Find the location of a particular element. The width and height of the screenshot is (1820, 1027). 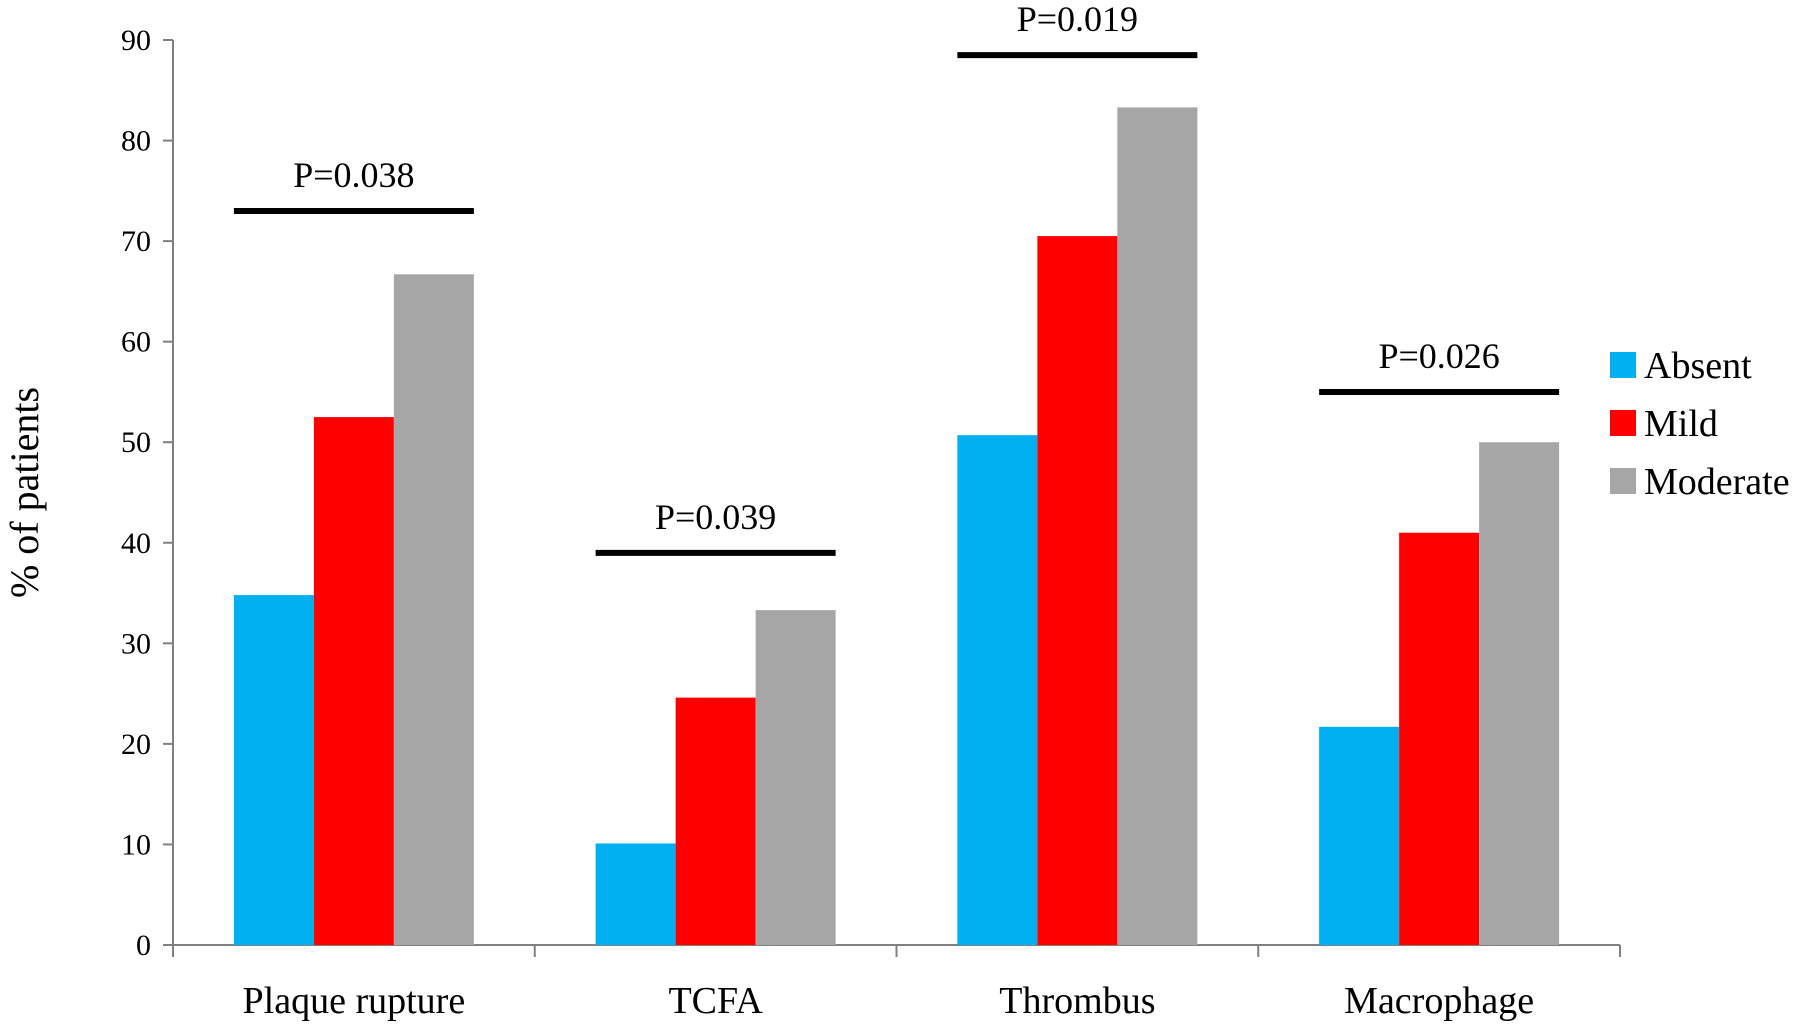

p-value-label: P=0.039 is located at coordinates (715, 517).